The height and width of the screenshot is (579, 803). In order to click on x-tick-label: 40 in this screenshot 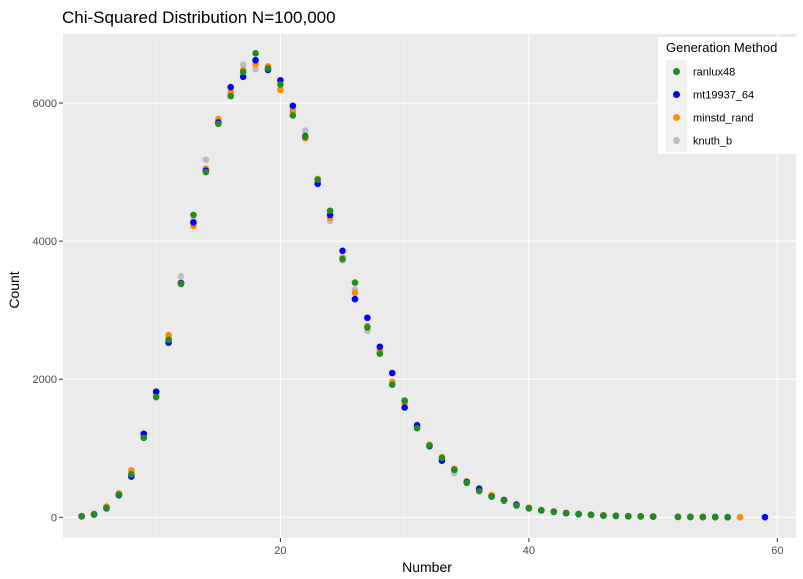, I will do `click(529, 551)`.